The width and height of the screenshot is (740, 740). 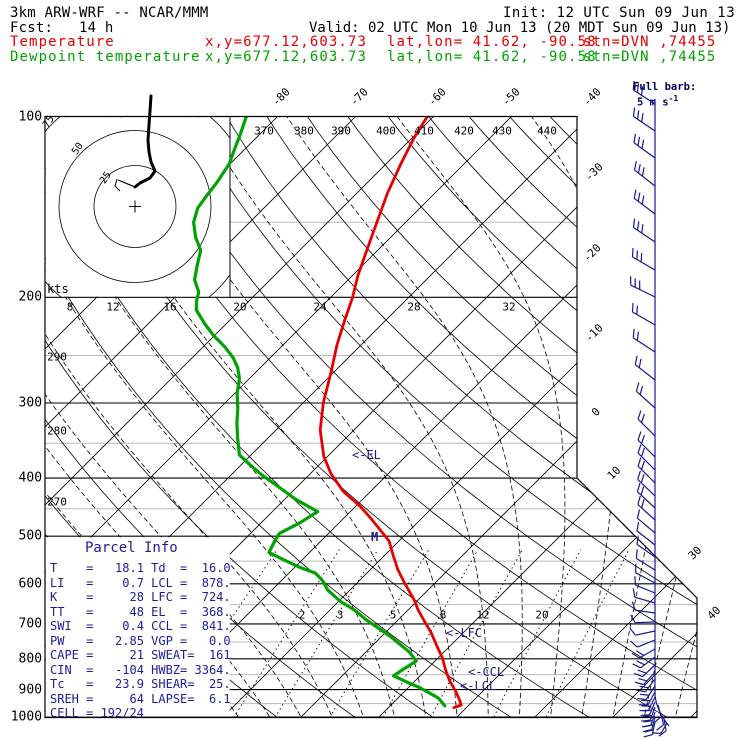 I want to click on moist-adiabat-label: 16, so click(x=170, y=307).